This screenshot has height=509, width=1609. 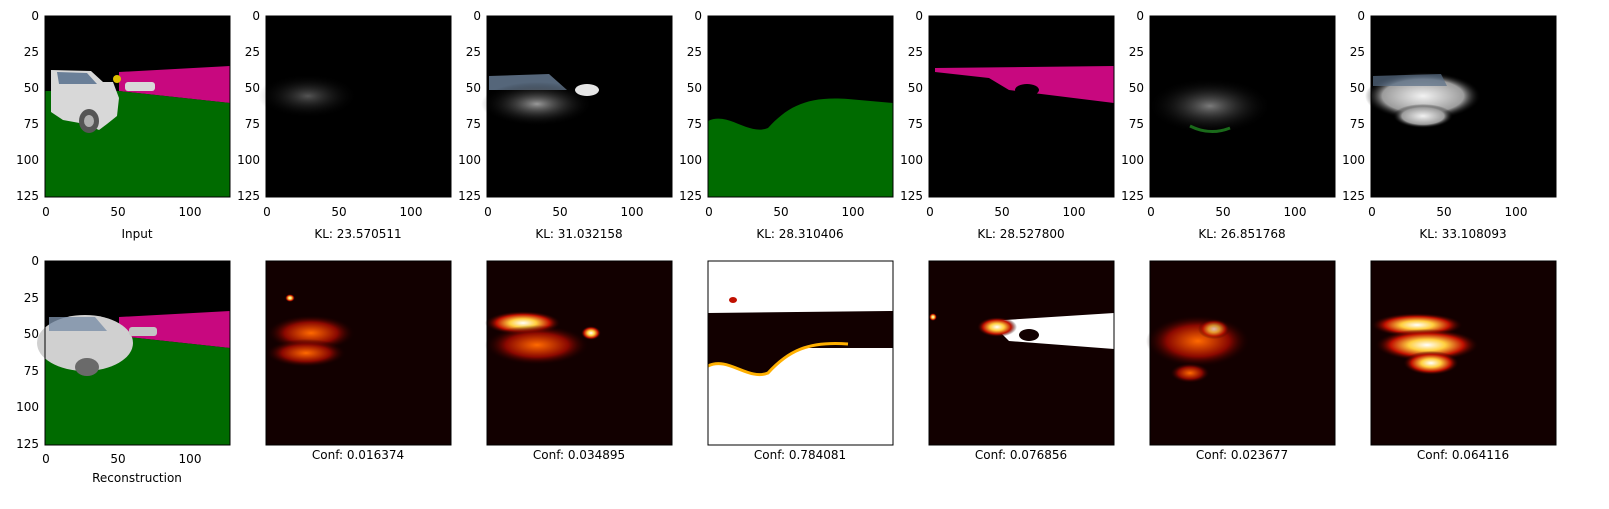 What do you see at coordinates (358, 455) in the screenshot?
I see `caption-conf-1: Conf: 0.016374` at bounding box center [358, 455].